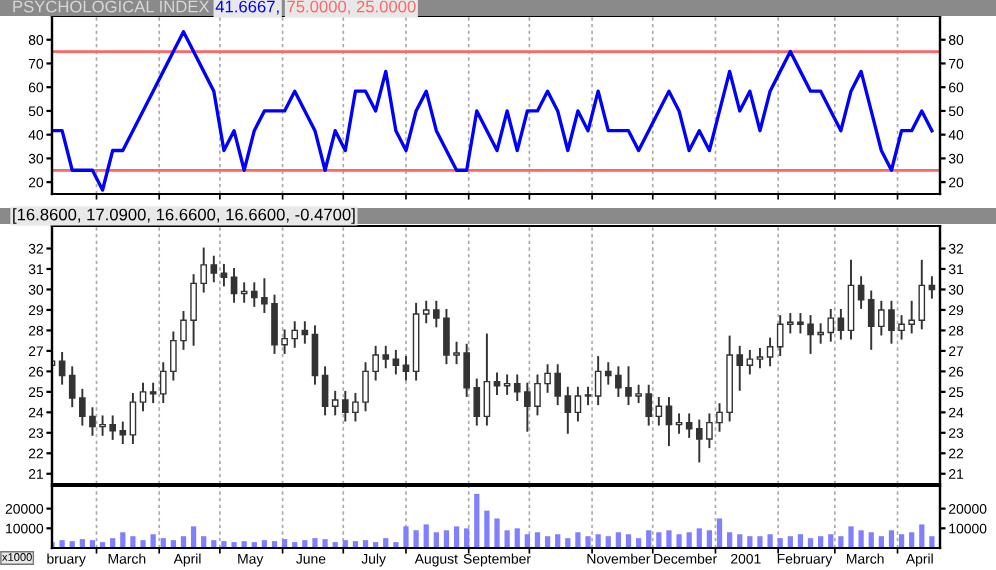  I want to click on text: 41.6667,, so click(247, 7).